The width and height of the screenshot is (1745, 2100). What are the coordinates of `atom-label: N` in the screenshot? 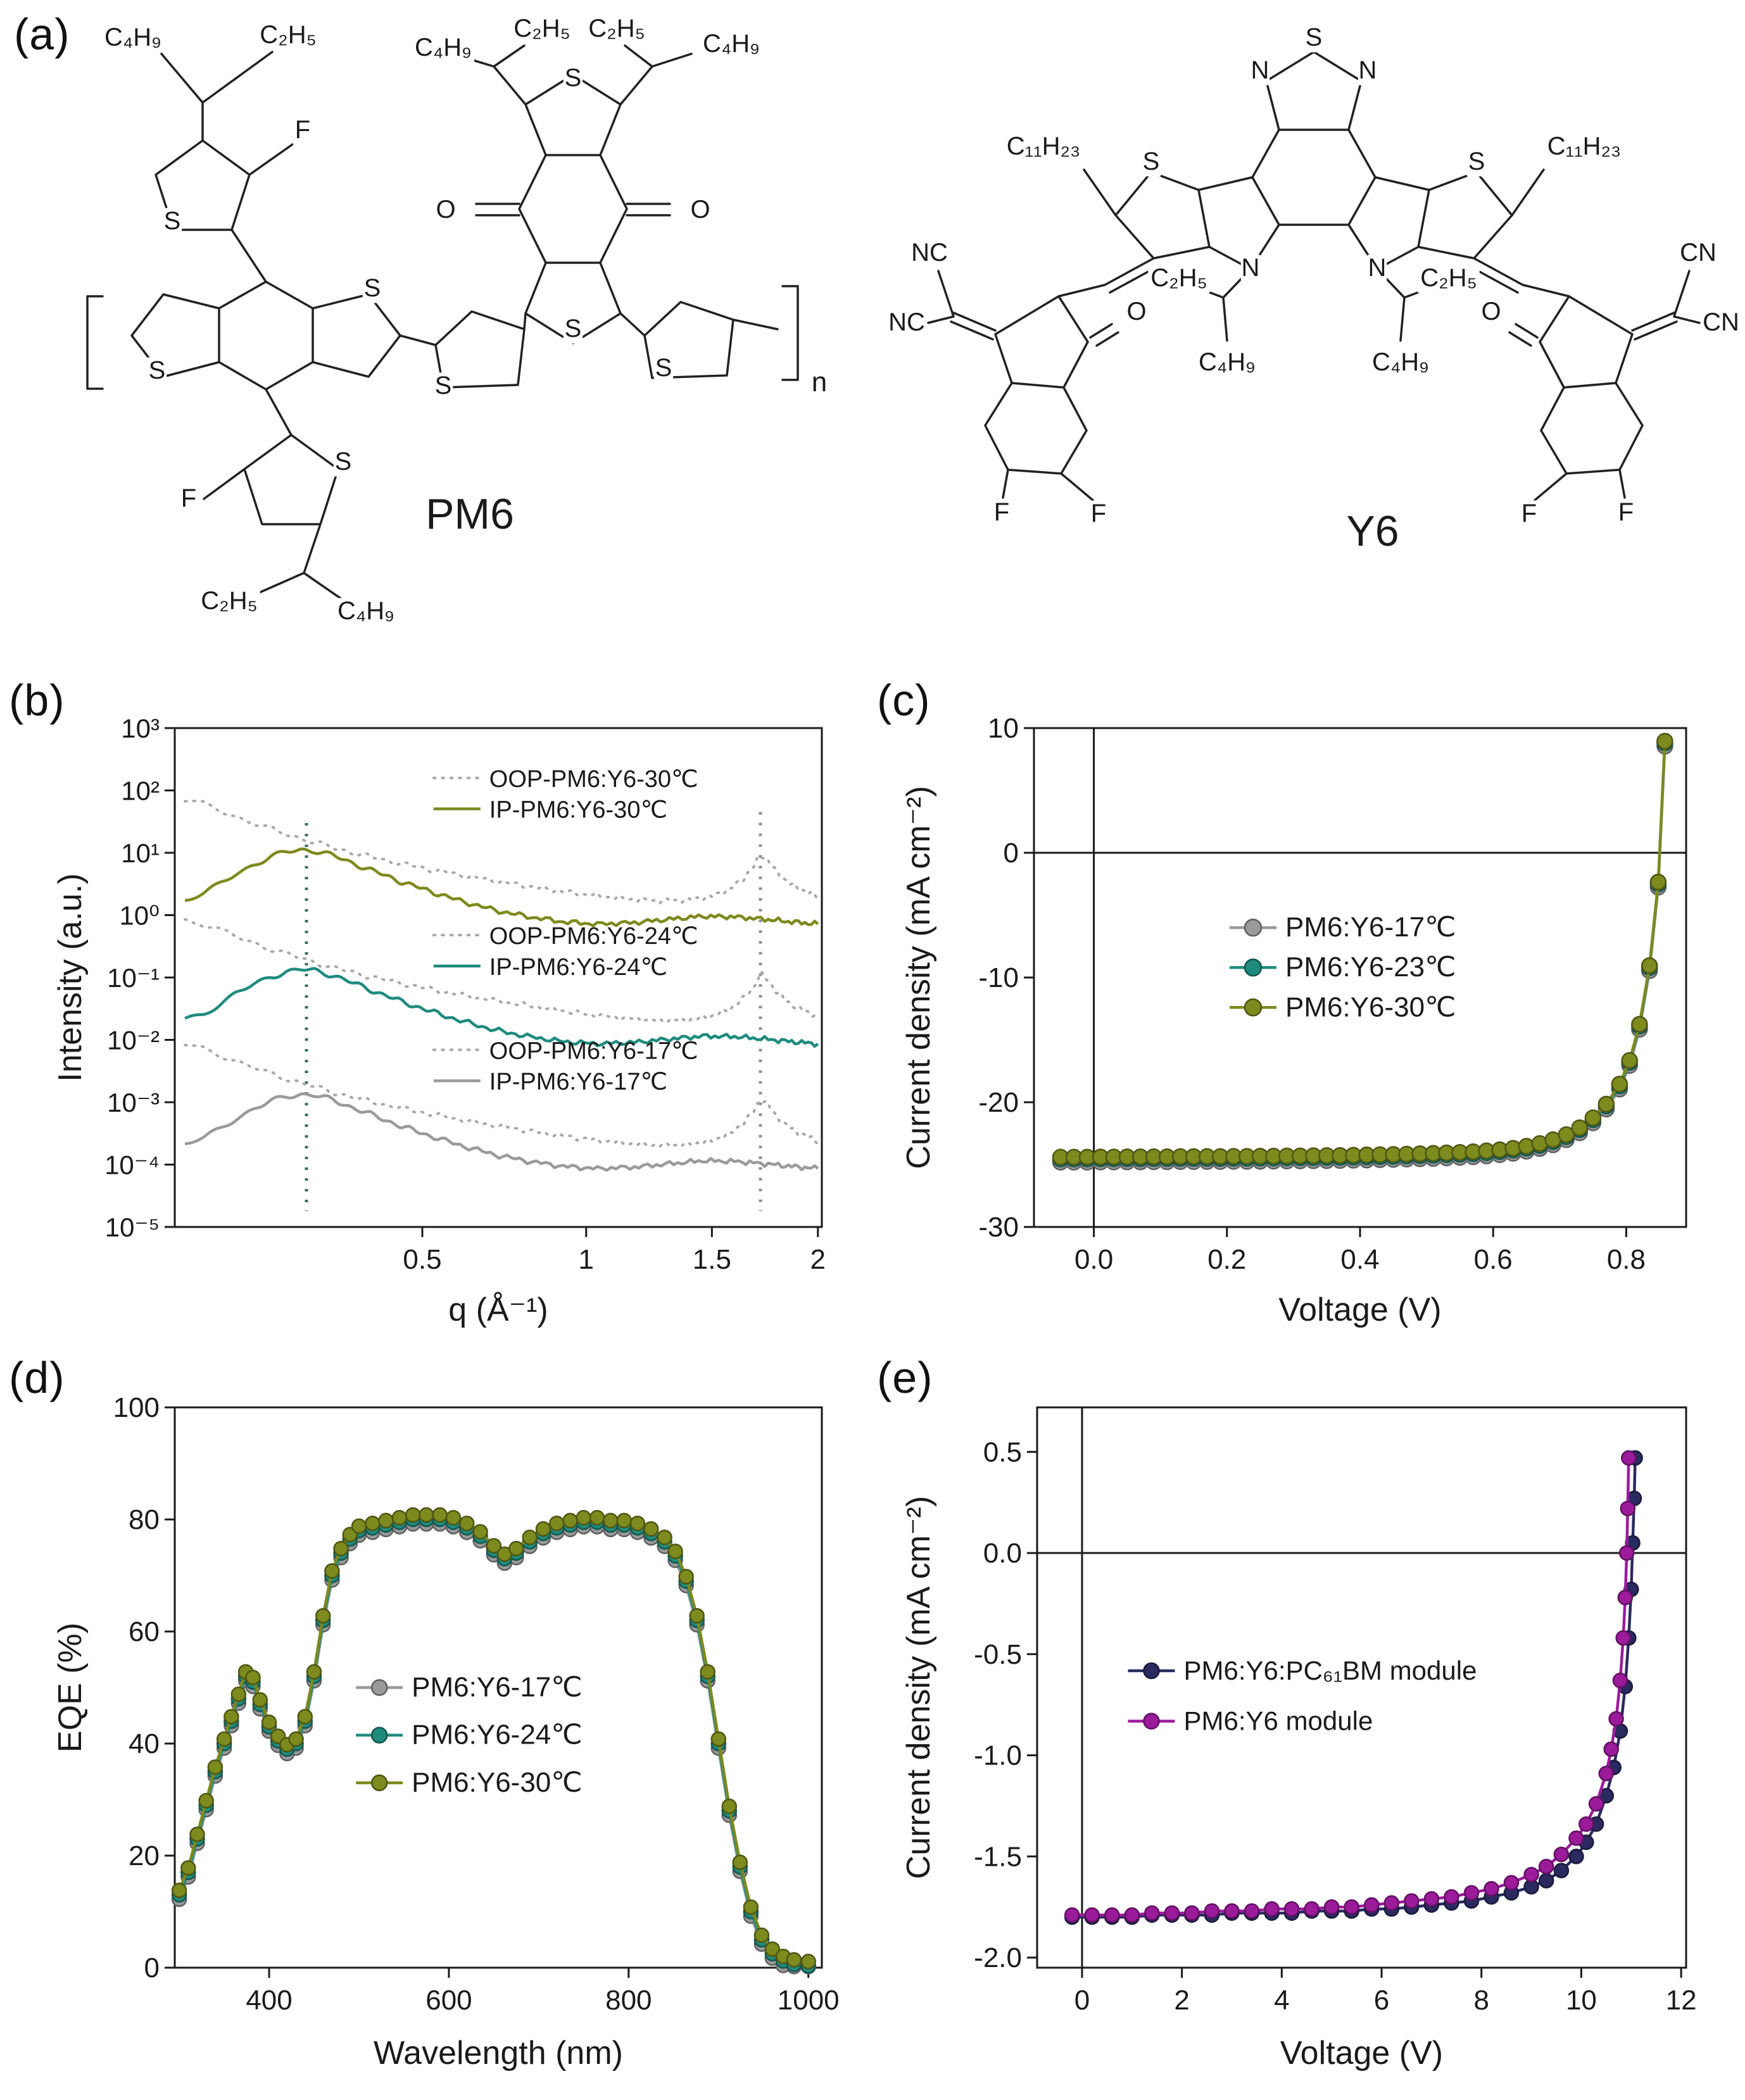 It's located at (1368, 70).